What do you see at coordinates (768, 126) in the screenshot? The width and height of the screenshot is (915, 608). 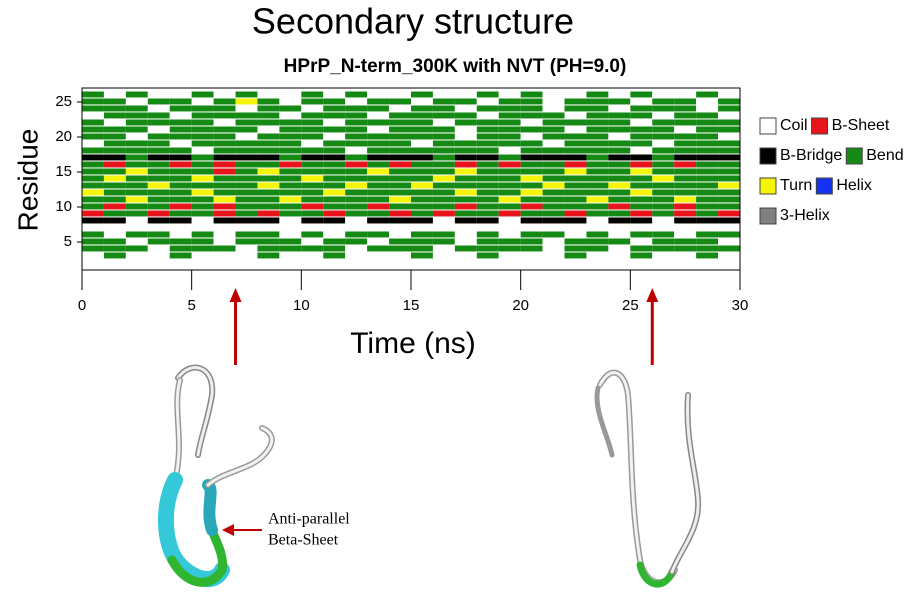 I see `legend-swatch` at bounding box center [768, 126].